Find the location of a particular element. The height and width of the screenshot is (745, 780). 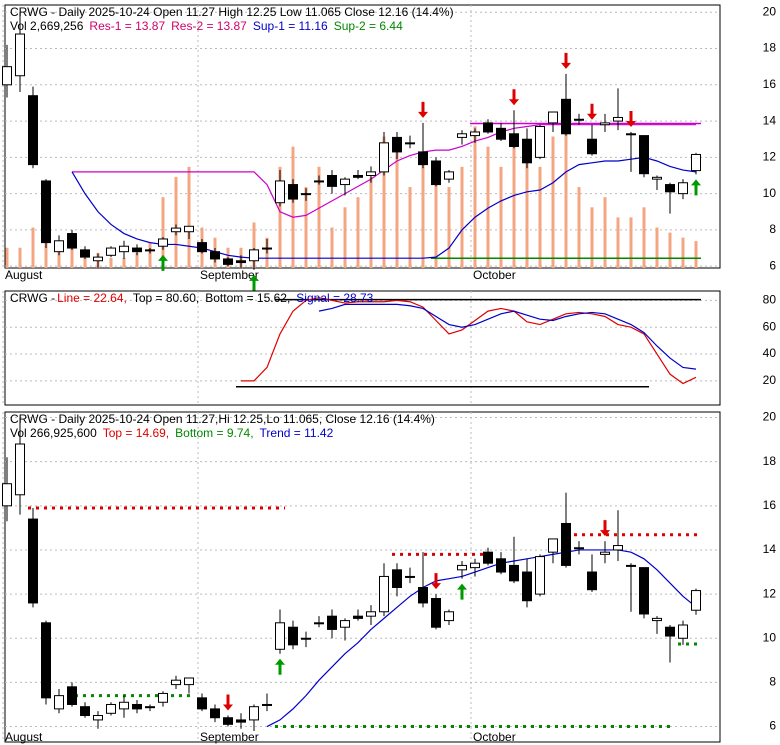

legend-entry: Top = 14.69, is located at coordinates (136, 433).